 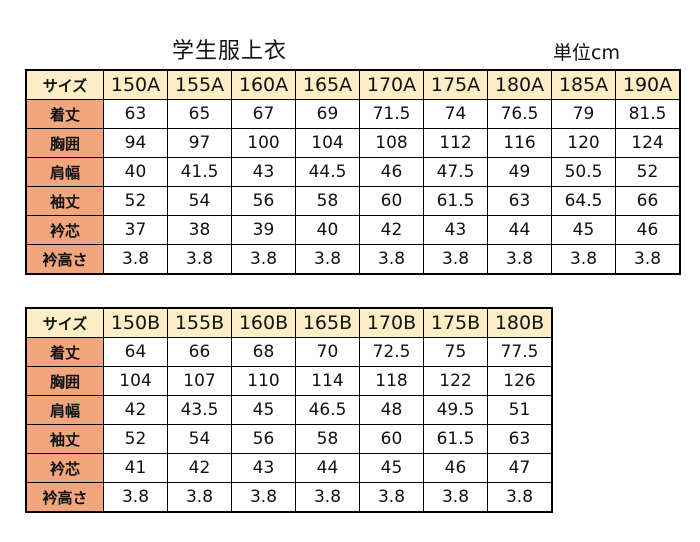 What do you see at coordinates (263, 114) in the screenshot?
I see `table-cell: 67` at bounding box center [263, 114].